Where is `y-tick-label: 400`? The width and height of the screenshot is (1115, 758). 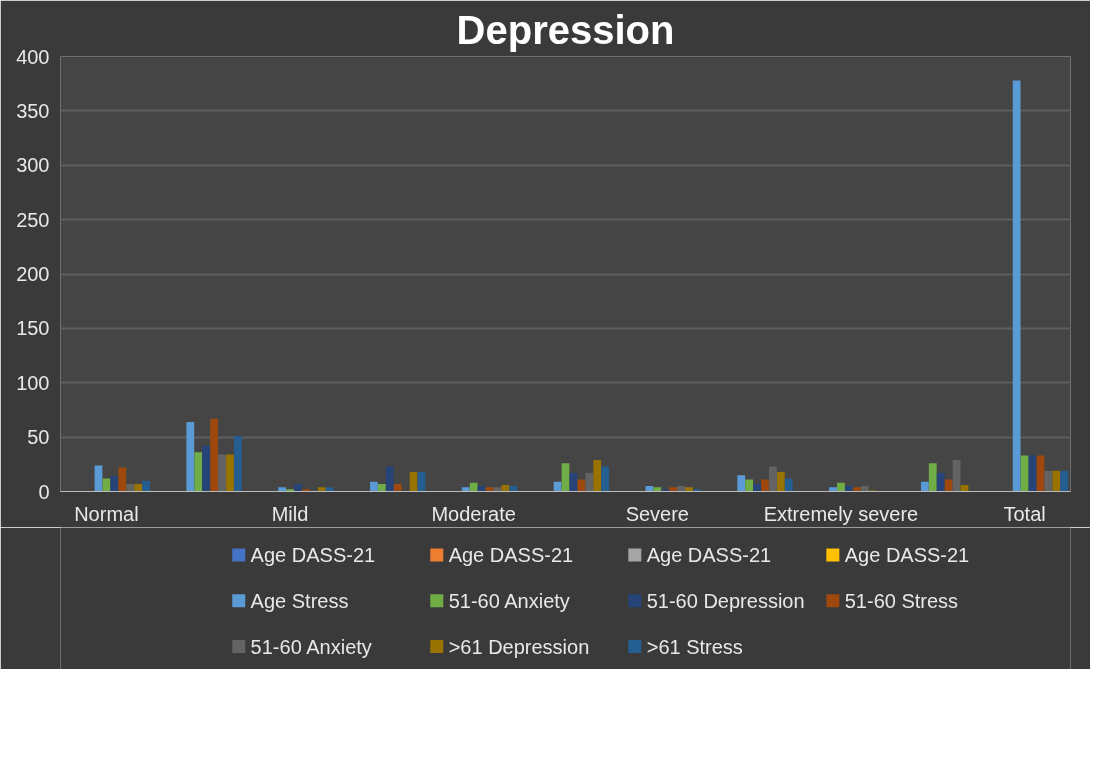
y-tick-label: 400 is located at coordinates (33, 56).